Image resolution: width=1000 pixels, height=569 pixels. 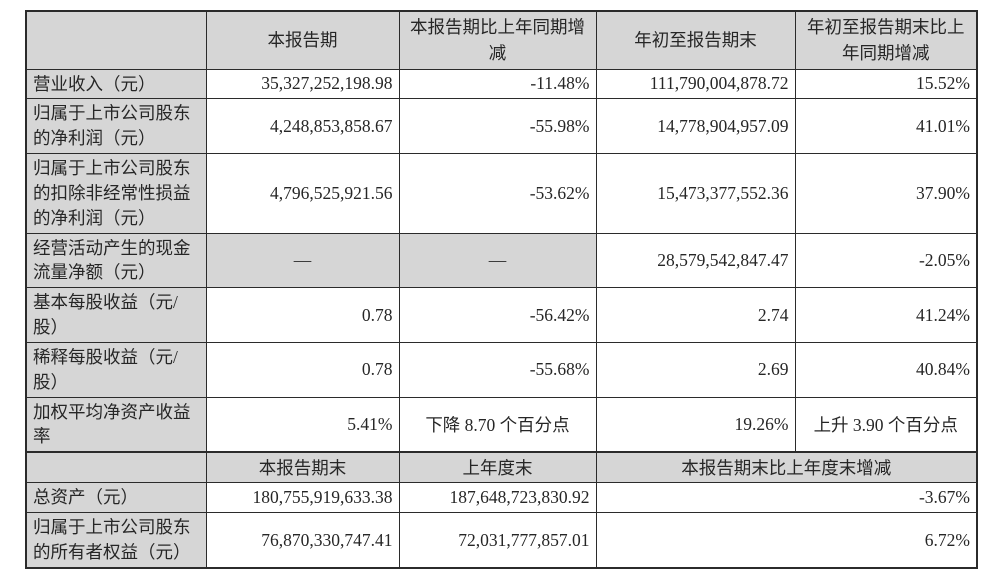 What do you see at coordinates (497, 369) in the screenshot?
I see `current-period-yoy: -55.68%` at bounding box center [497, 369].